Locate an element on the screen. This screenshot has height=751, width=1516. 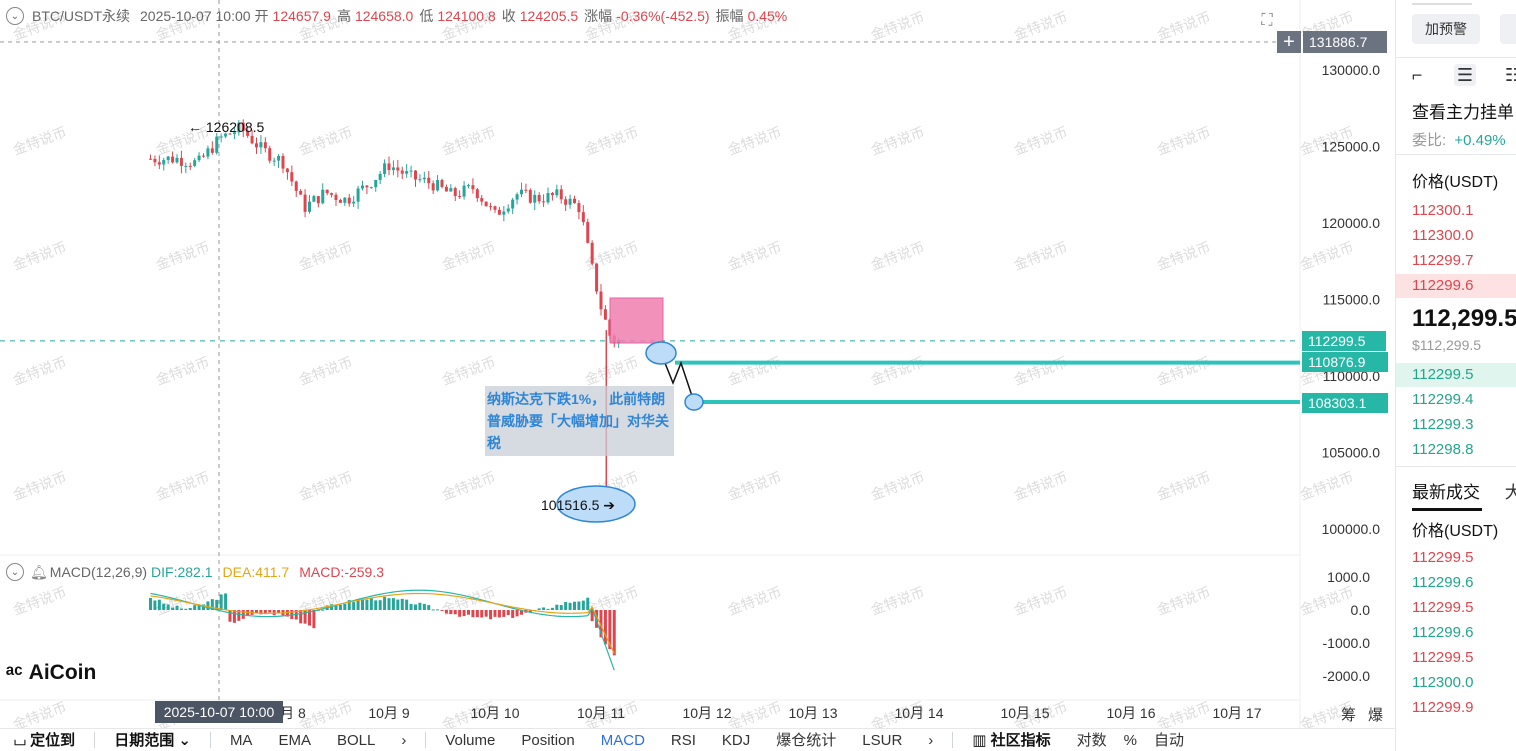
trade-row: 112300.0 is located at coordinates (1443, 682).